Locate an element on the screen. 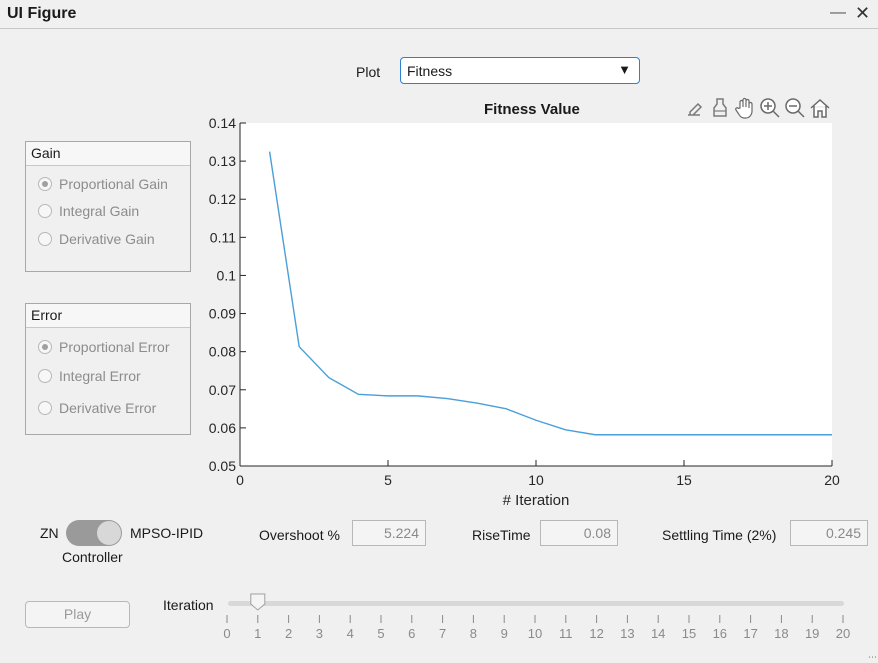 The width and height of the screenshot is (878, 663). y-tick-label: 0.11 is located at coordinates (223, 237).